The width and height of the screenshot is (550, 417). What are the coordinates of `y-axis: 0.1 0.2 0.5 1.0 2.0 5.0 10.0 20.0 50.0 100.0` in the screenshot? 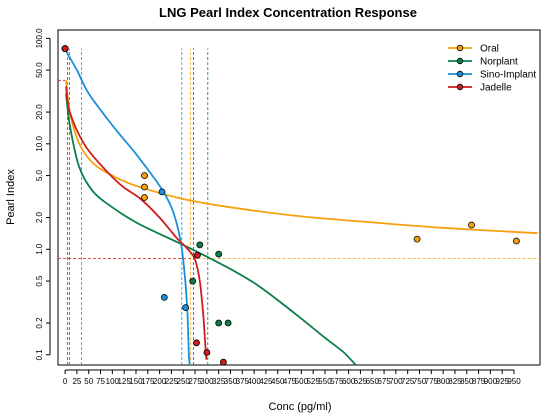 It's located at (43, 194).